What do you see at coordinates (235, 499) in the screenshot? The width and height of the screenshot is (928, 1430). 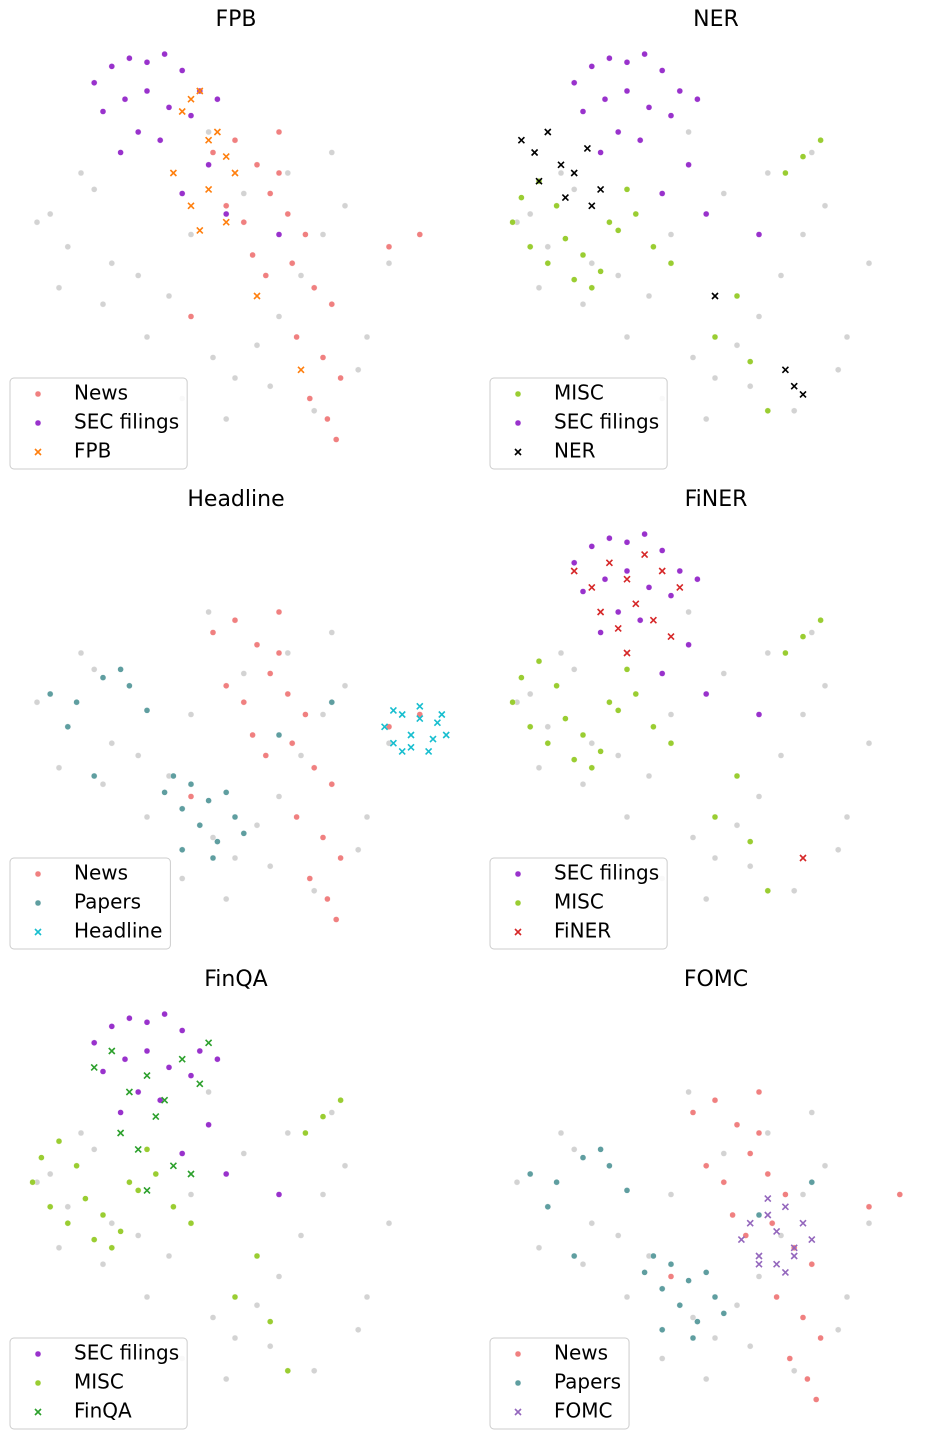 I see `panel-title: Headline` at bounding box center [235, 499].